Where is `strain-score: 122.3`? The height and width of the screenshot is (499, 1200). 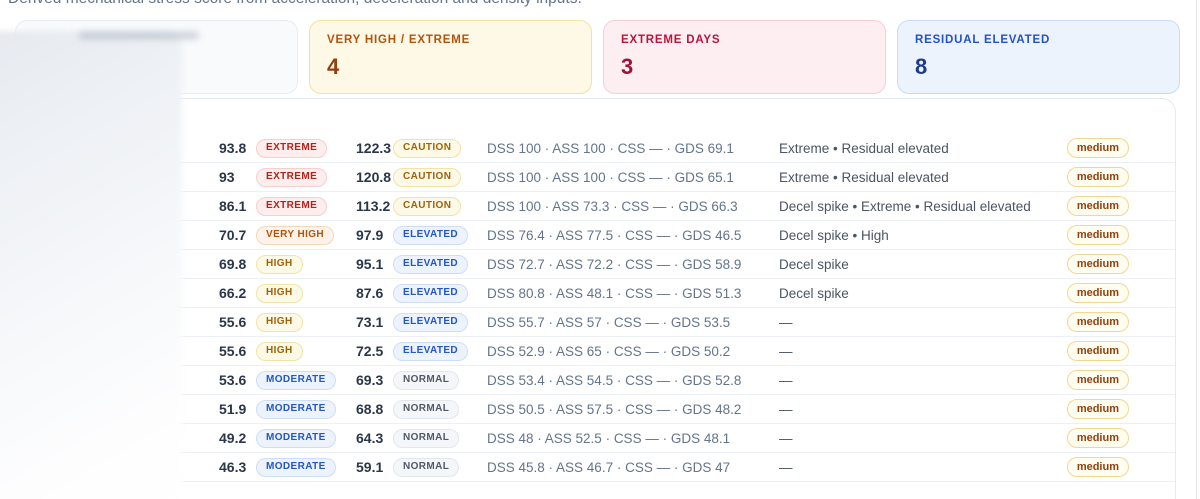 strain-score: 122.3 is located at coordinates (374, 148).